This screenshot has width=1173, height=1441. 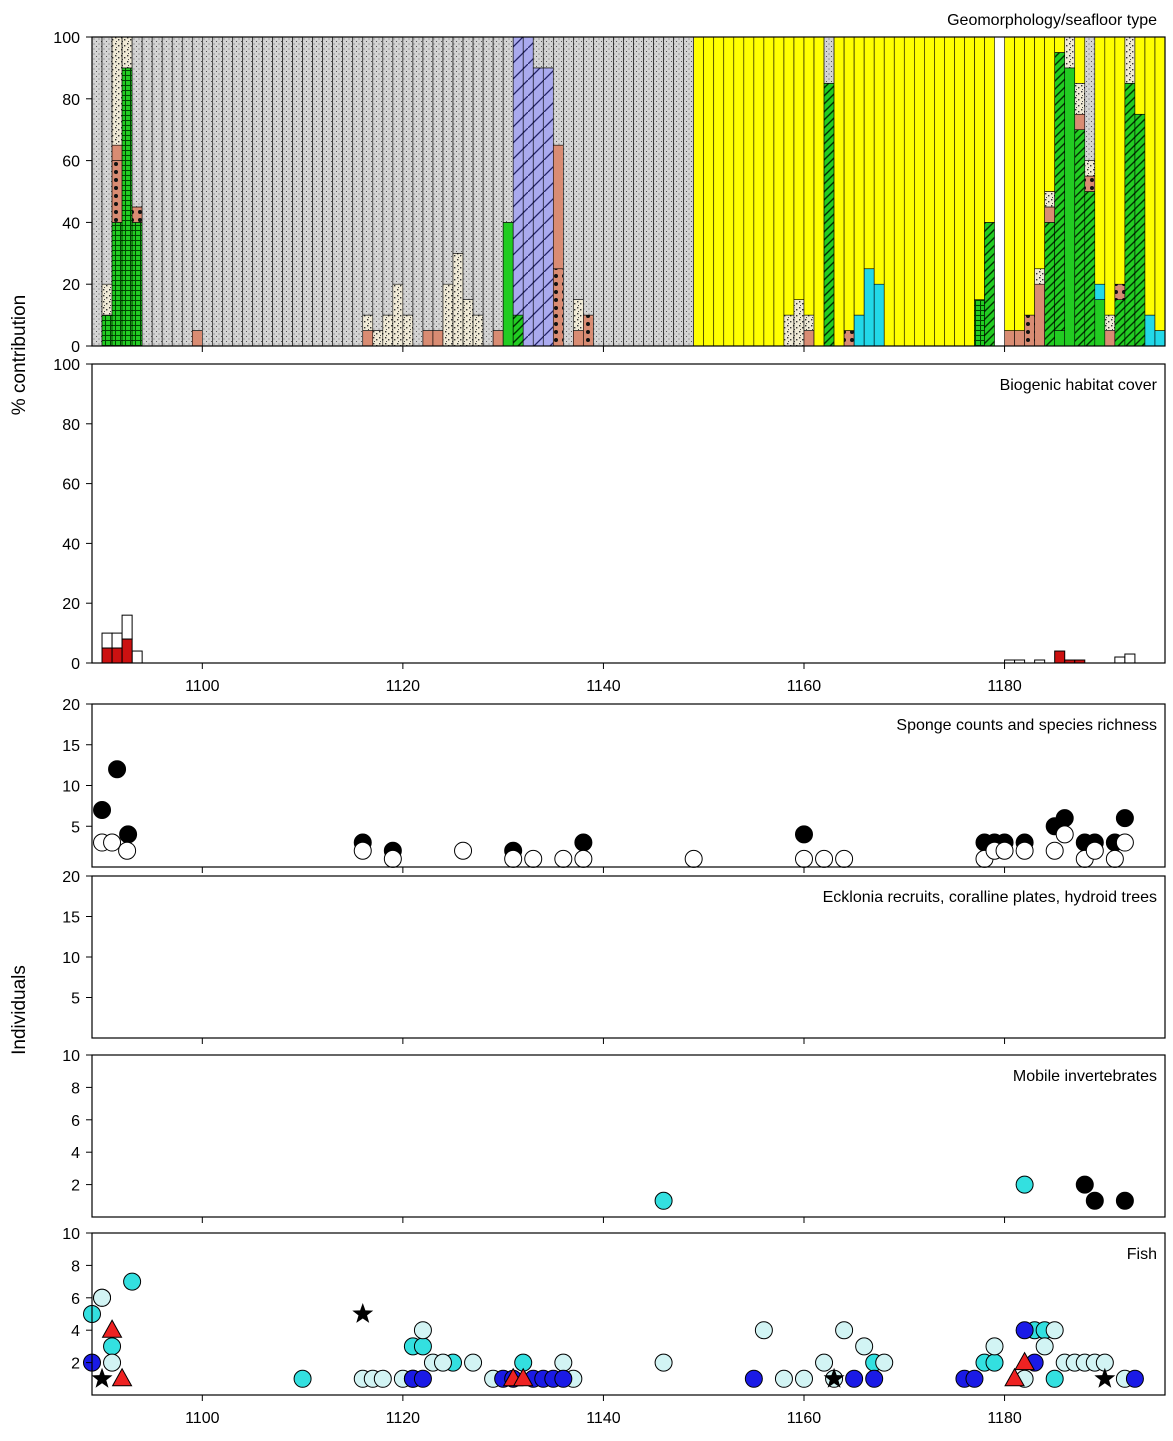 What do you see at coordinates (71, 746) in the screenshot?
I see `y-tick-label: 15` at bounding box center [71, 746].